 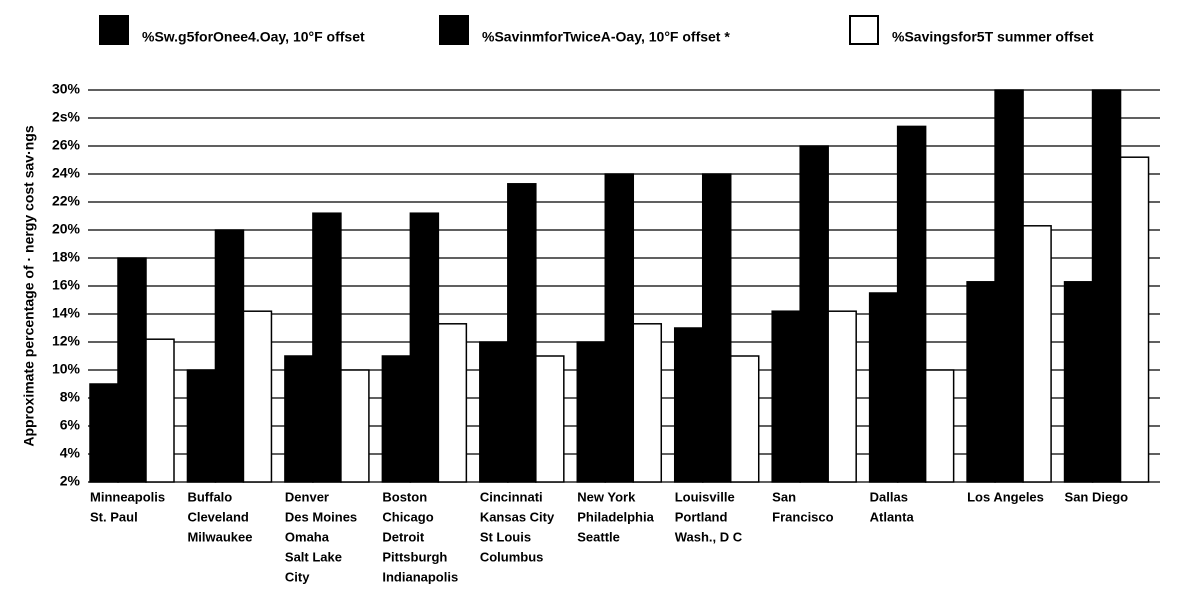 What do you see at coordinates (70, 425) in the screenshot?
I see `y-tick-label: 6%` at bounding box center [70, 425].